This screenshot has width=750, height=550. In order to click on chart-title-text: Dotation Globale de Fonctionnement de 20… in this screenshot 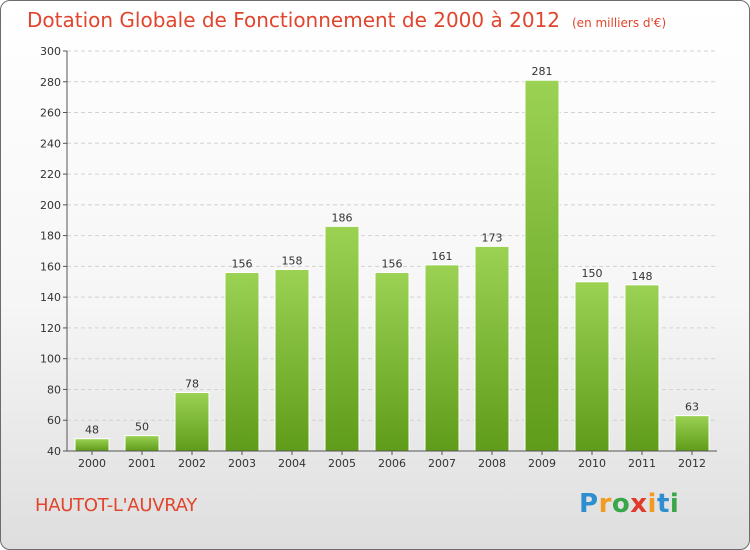, I will do `click(293, 20)`.